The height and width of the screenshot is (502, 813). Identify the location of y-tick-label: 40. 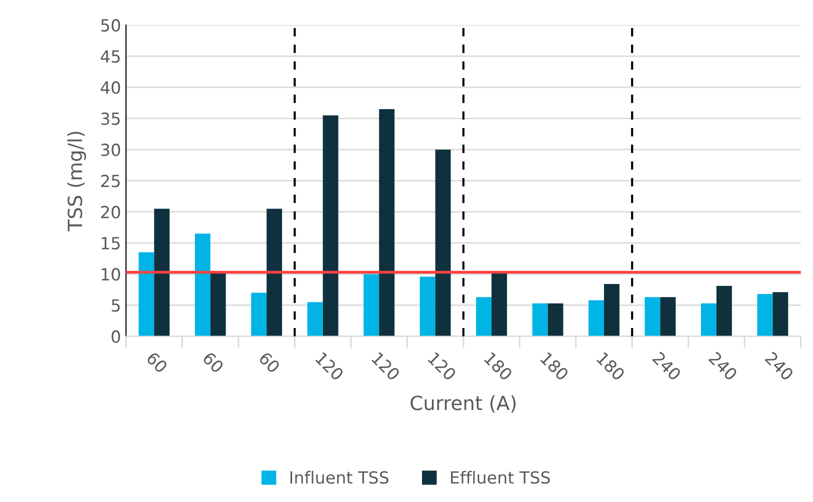
(110, 87).